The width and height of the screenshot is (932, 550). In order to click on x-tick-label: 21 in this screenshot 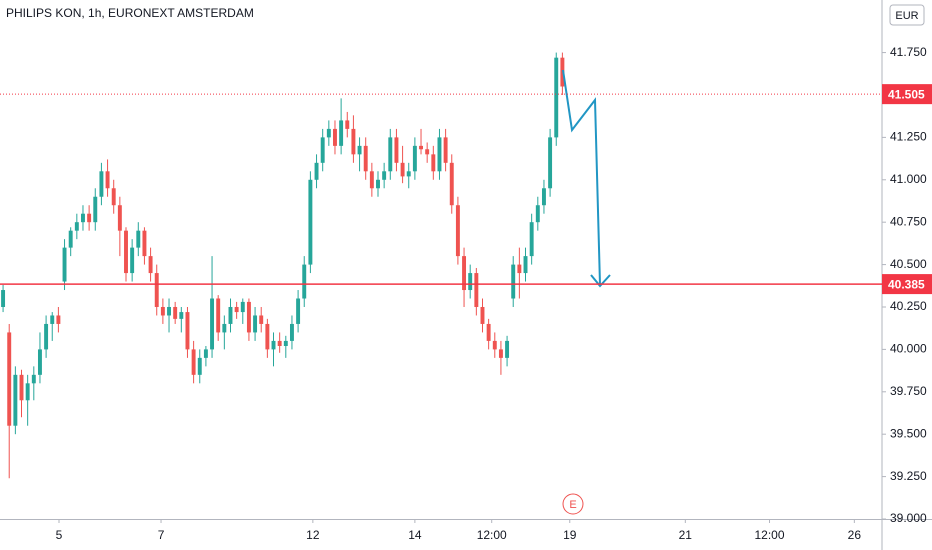, I will do `click(686, 535)`.